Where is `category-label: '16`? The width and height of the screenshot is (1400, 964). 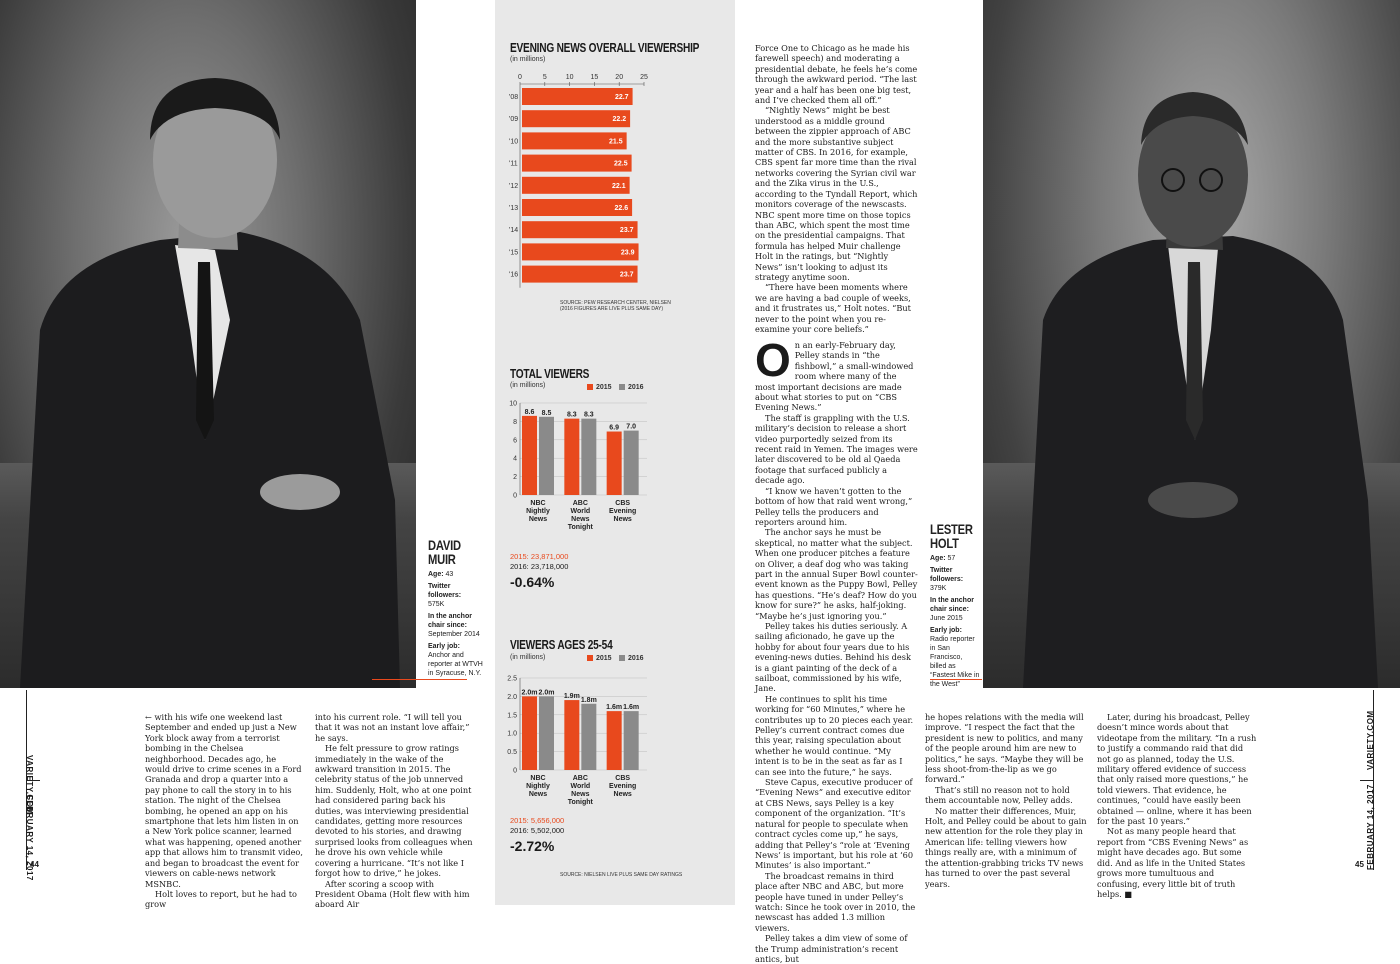
category-label: '16 is located at coordinates (513, 275).